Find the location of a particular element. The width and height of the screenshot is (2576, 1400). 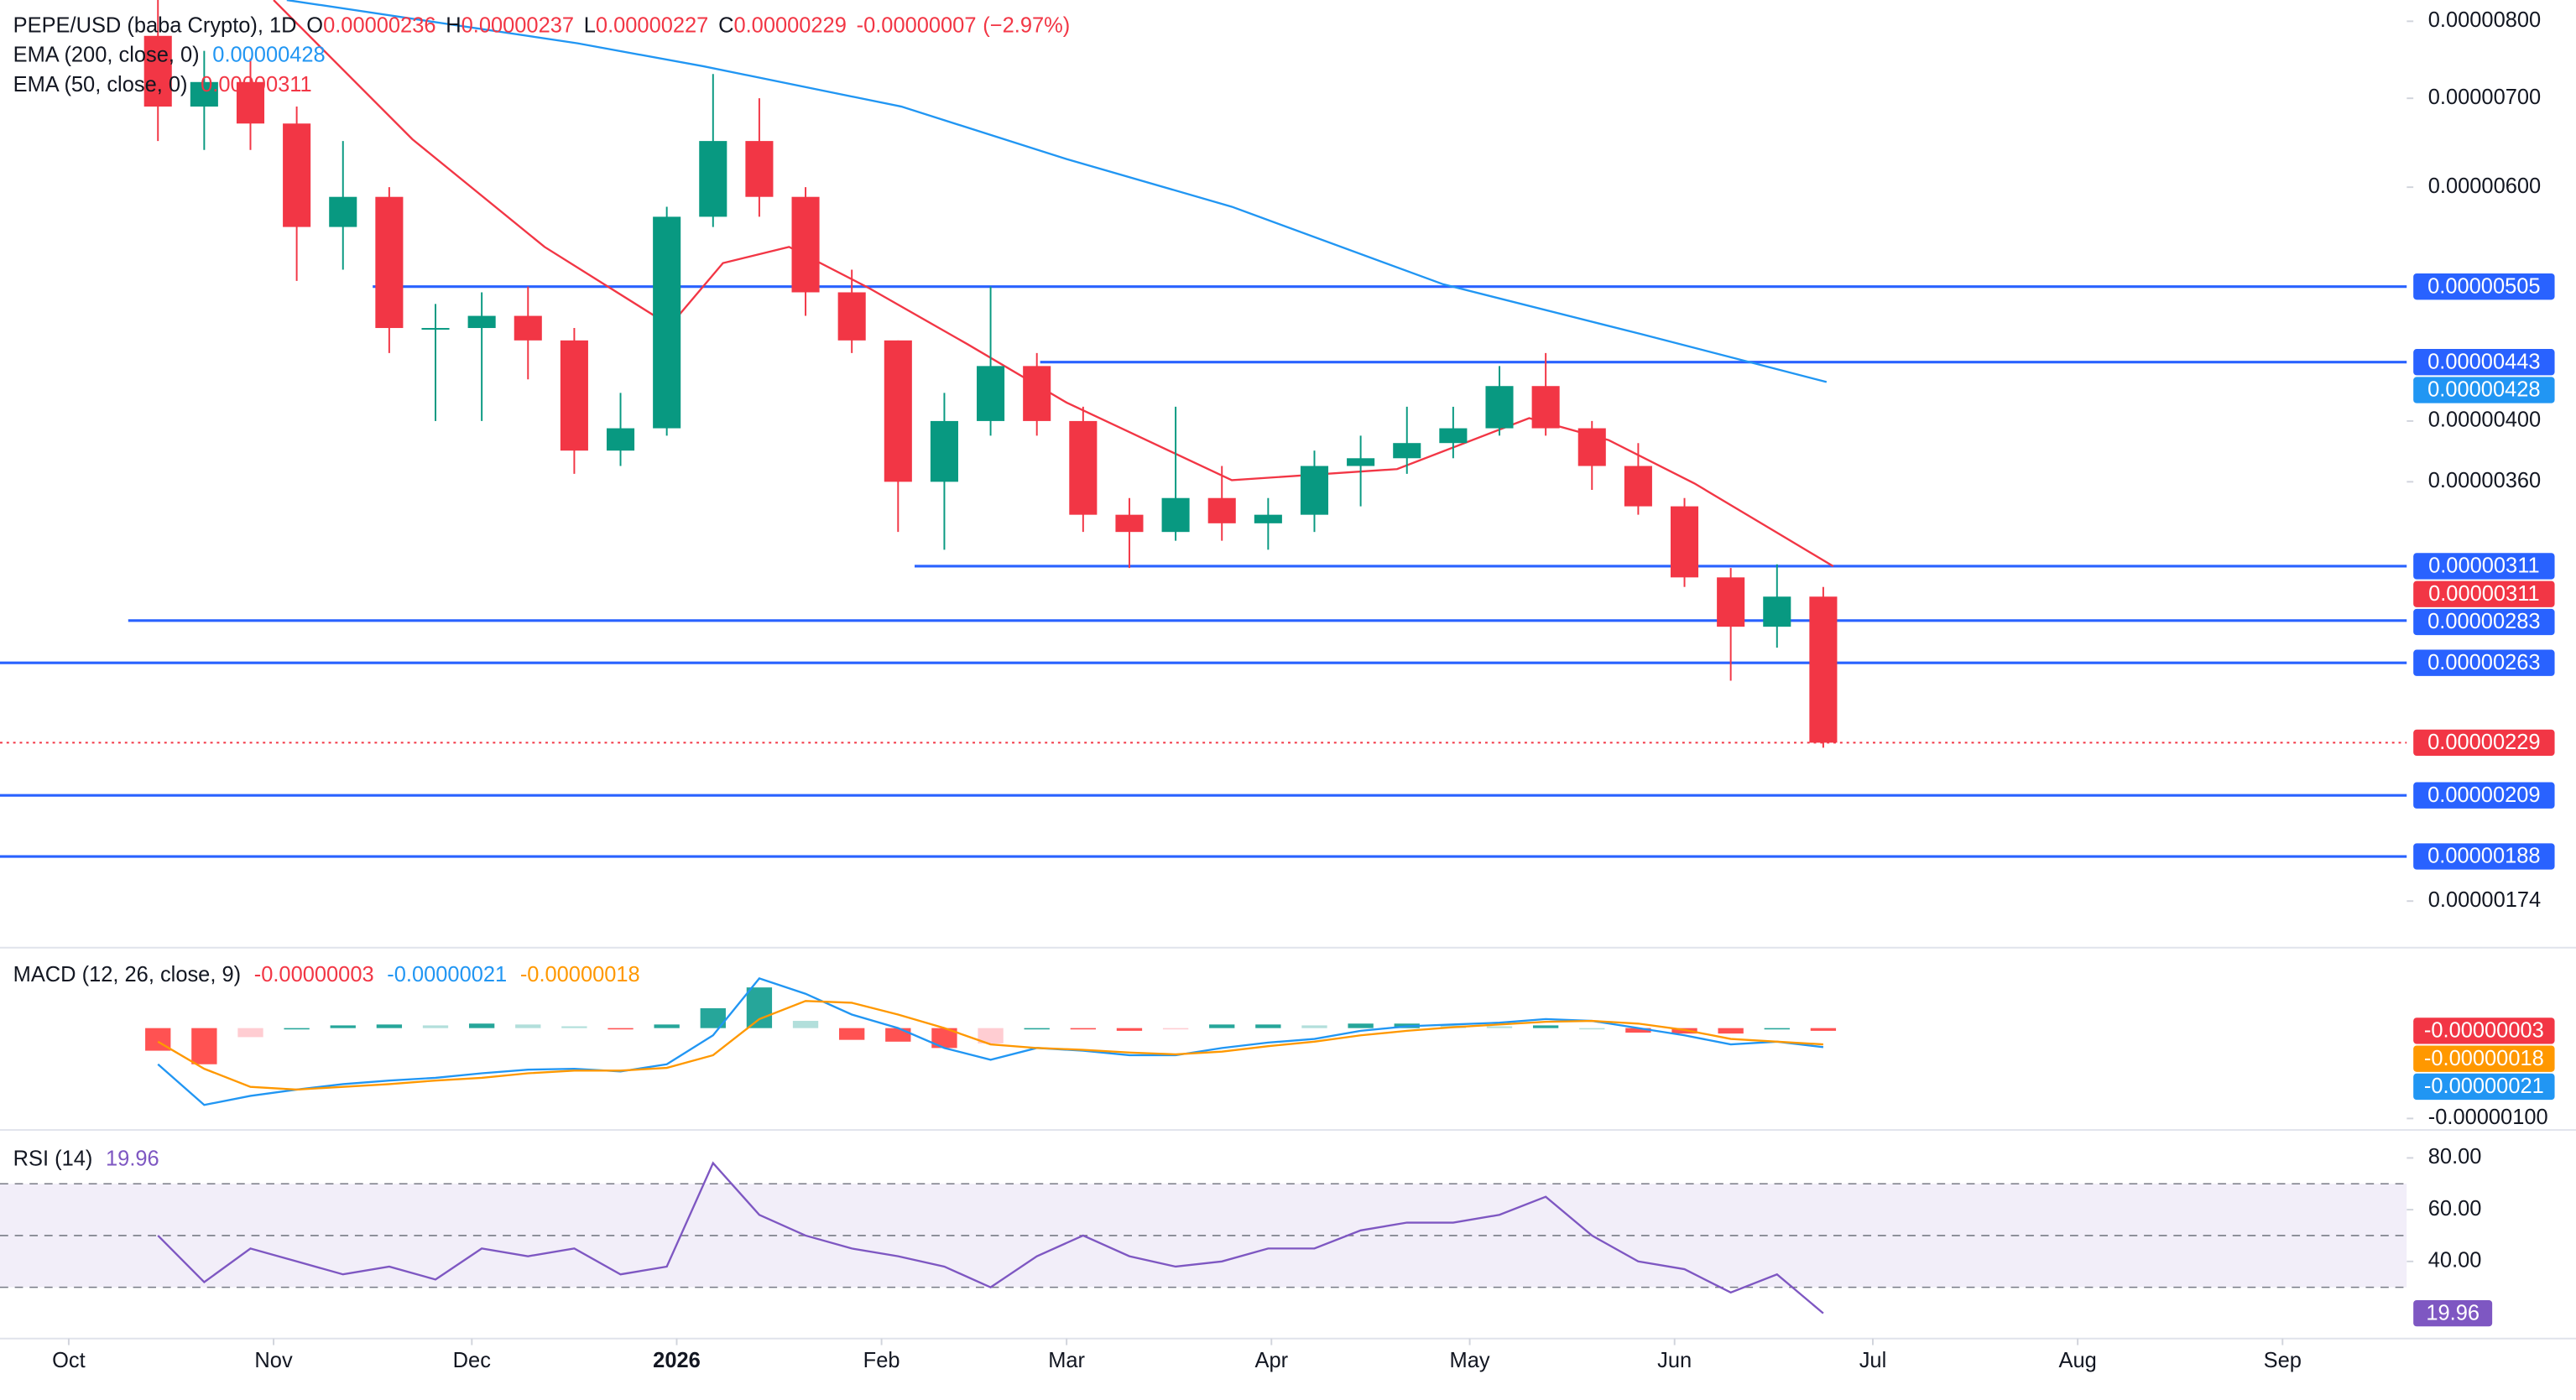

y-tick-label: 0.00000174 is located at coordinates (2484, 900).